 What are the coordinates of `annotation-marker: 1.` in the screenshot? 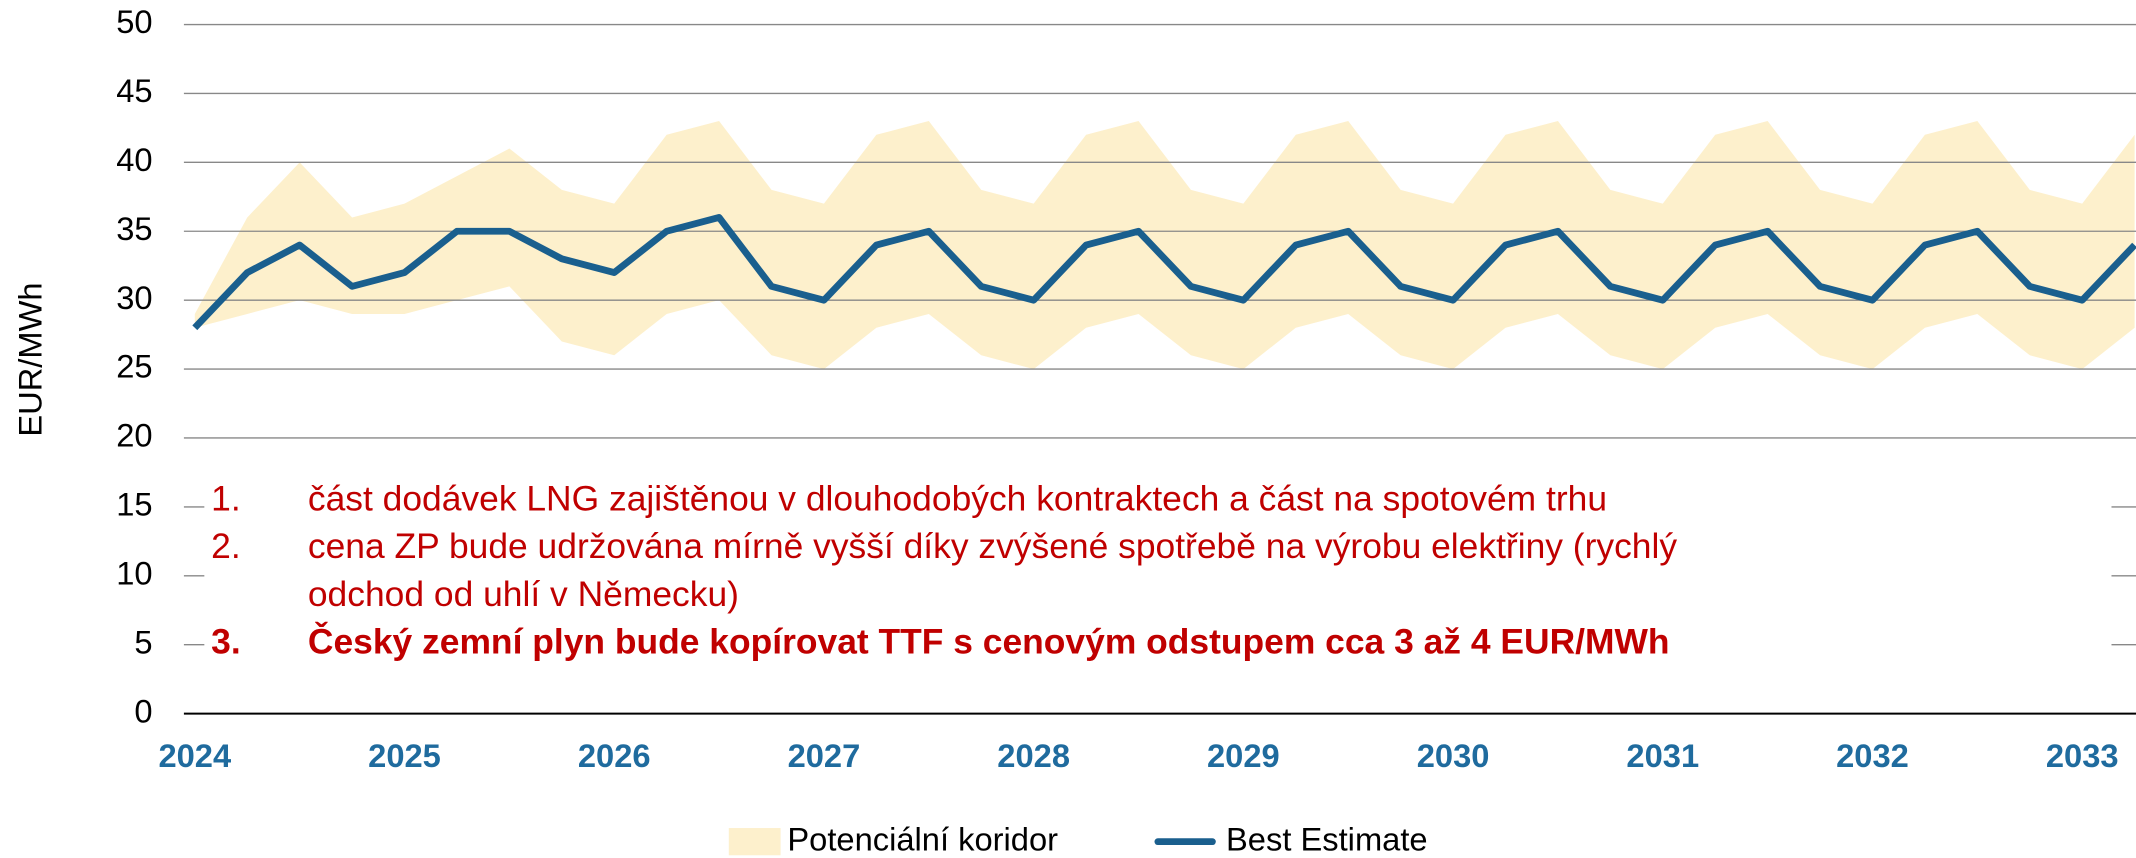 It's located at (226, 499).